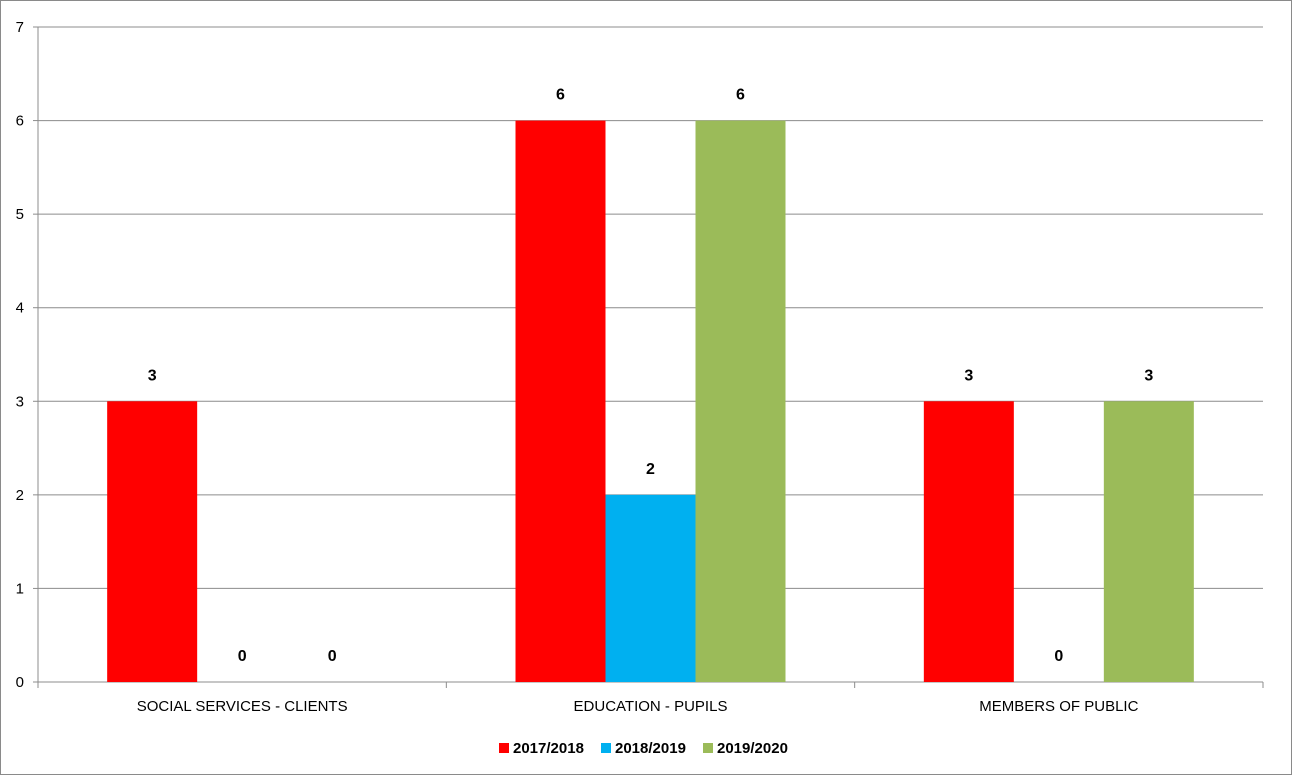 The width and height of the screenshot is (1292, 776). What do you see at coordinates (752, 748) in the screenshot?
I see `legend-label: 2019/2020` at bounding box center [752, 748].